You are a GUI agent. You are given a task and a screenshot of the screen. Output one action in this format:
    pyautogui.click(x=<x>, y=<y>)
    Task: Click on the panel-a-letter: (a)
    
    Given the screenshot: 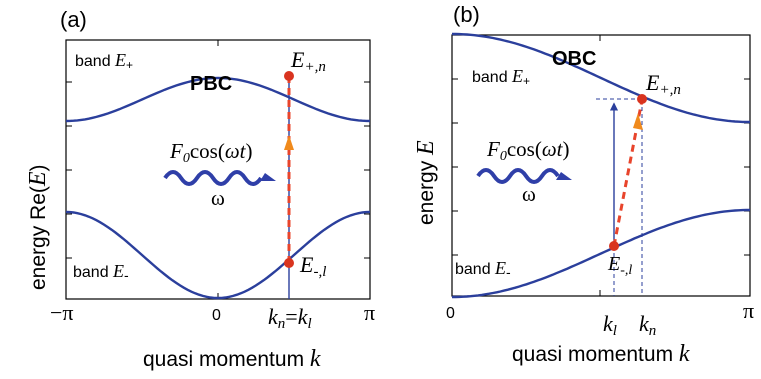 What is the action you would take?
    pyautogui.click(x=73, y=19)
    